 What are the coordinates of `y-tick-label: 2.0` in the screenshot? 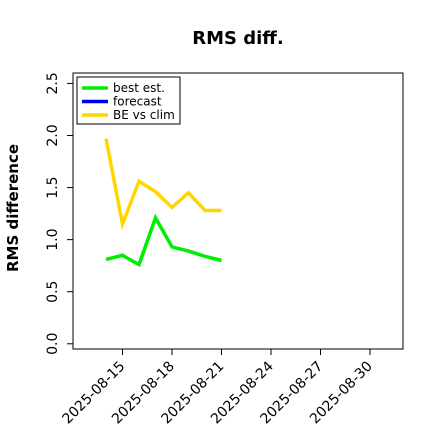 It's located at (53, 135).